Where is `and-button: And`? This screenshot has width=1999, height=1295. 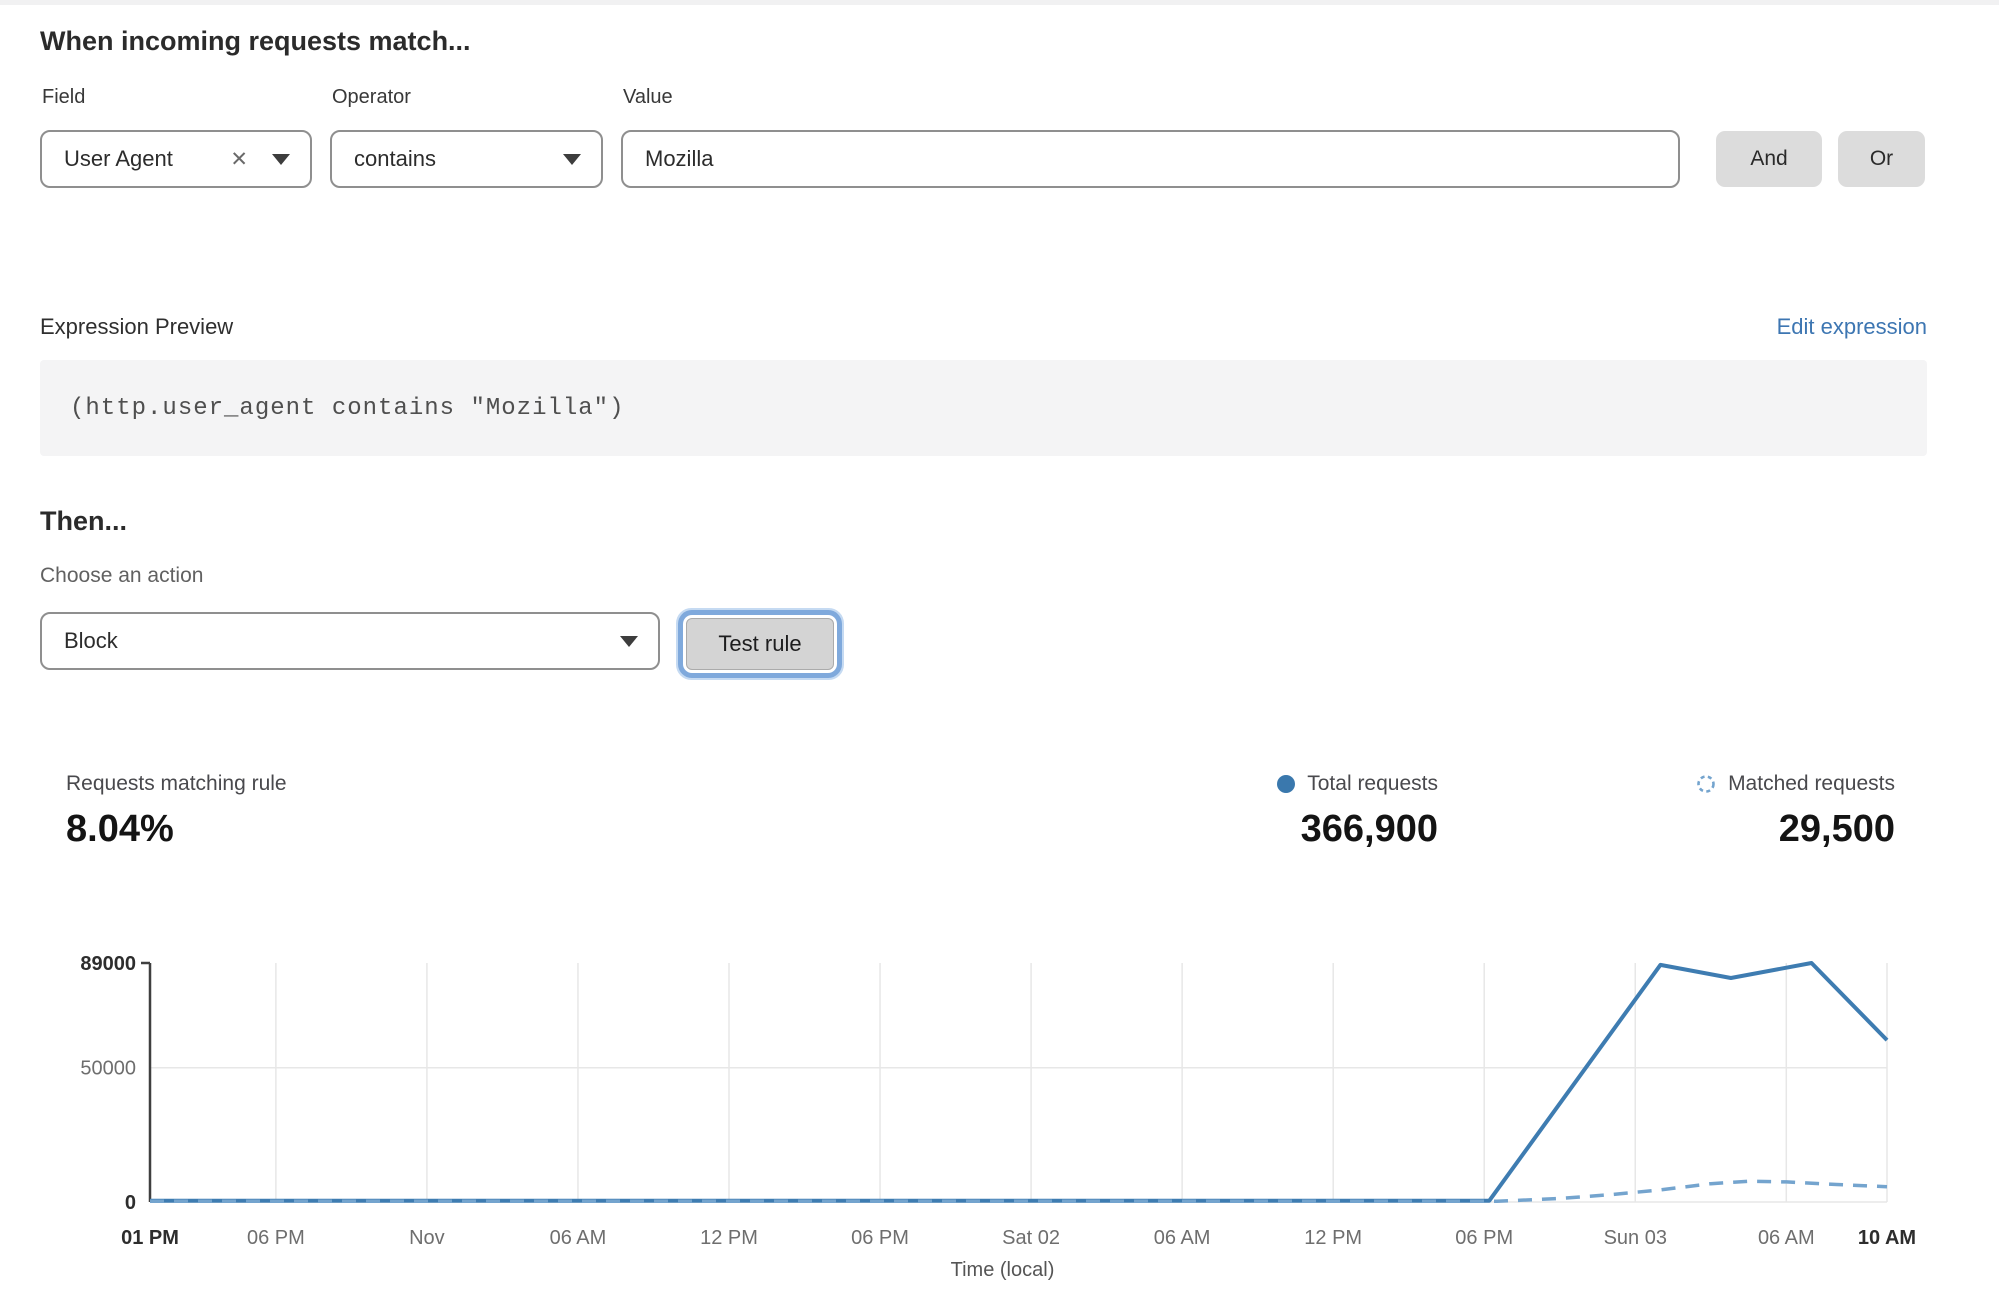 and-button: And is located at coordinates (1769, 159).